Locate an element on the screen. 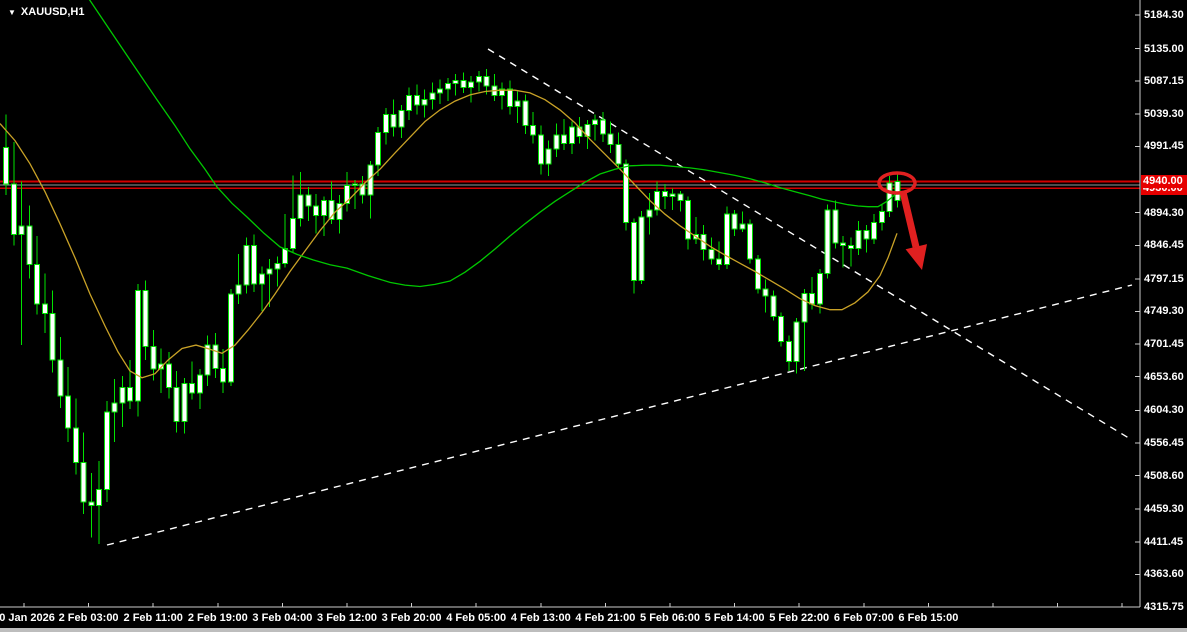  price-tick-label: 4556.45 is located at coordinates (1164, 442).